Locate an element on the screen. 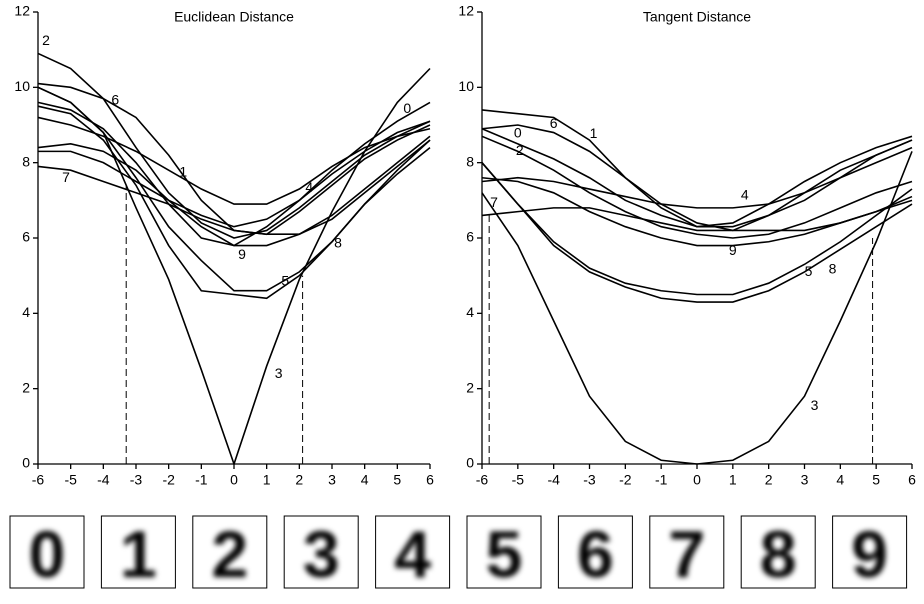 This screenshot has height=604, width=924. chart-title: Euclidean Distance is located at coordinates (234, 17).